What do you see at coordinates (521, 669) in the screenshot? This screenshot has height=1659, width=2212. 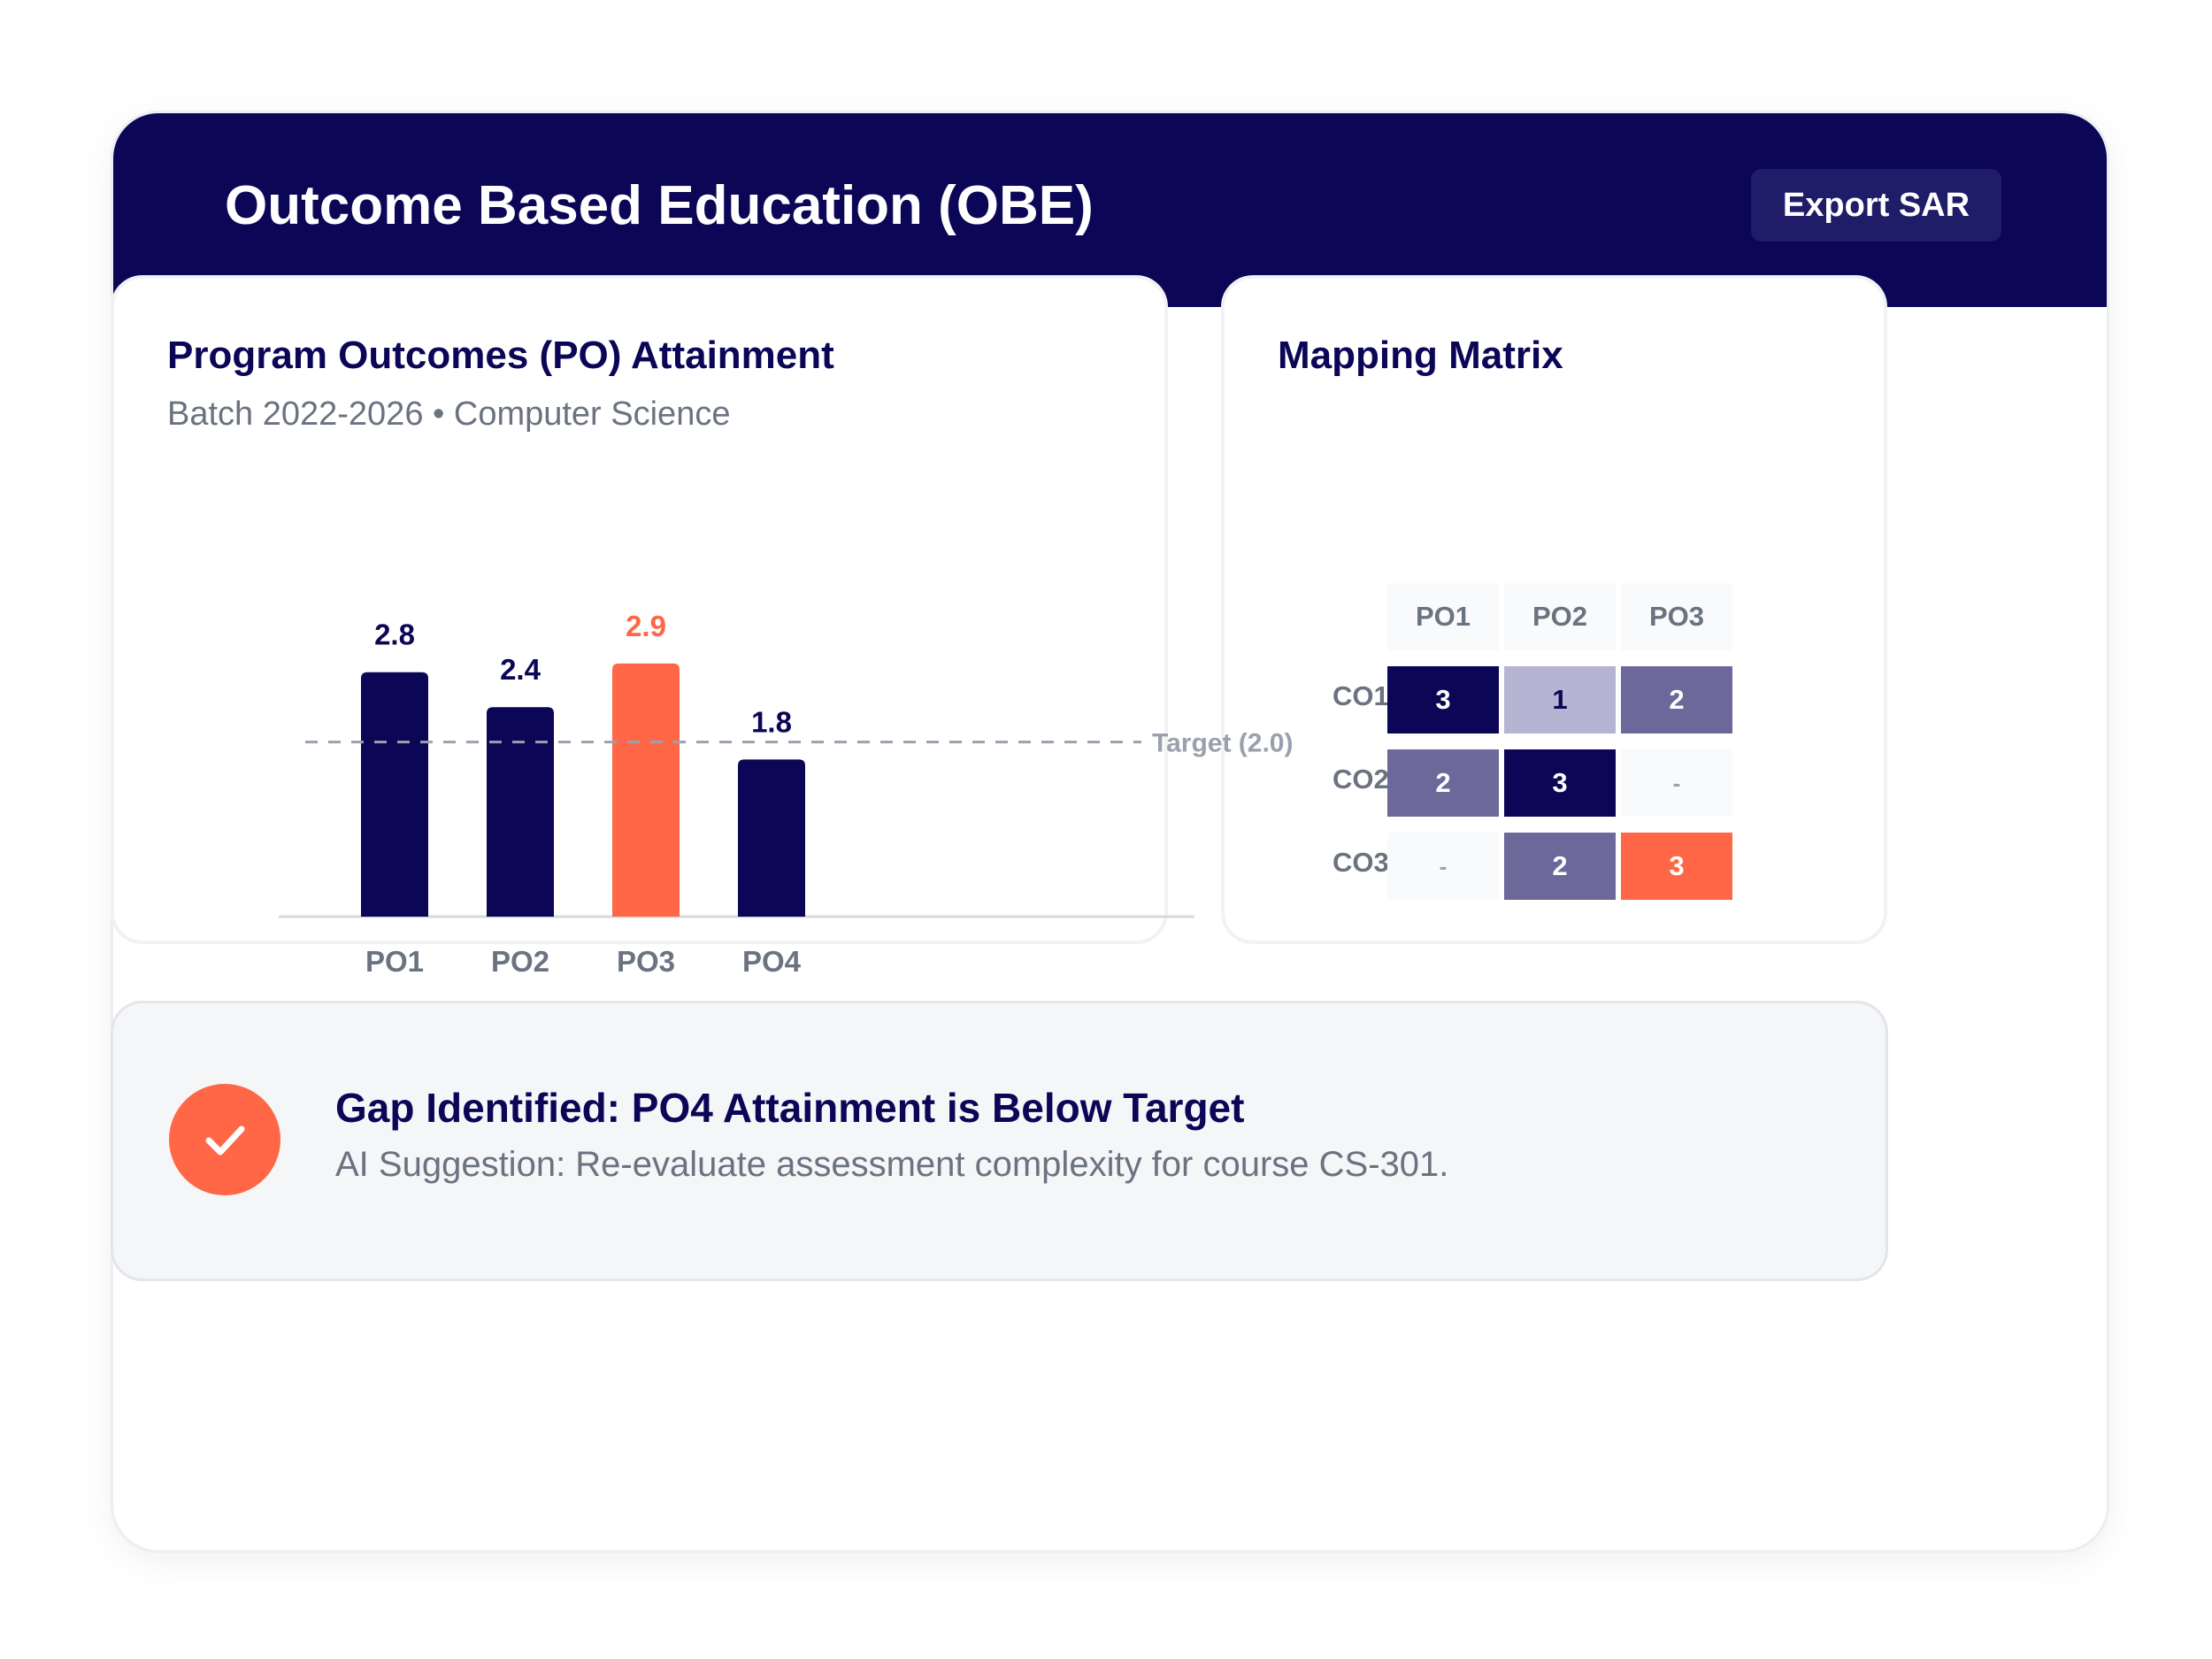 I see `value-label: 2.4` at bounding box center [521, 669].